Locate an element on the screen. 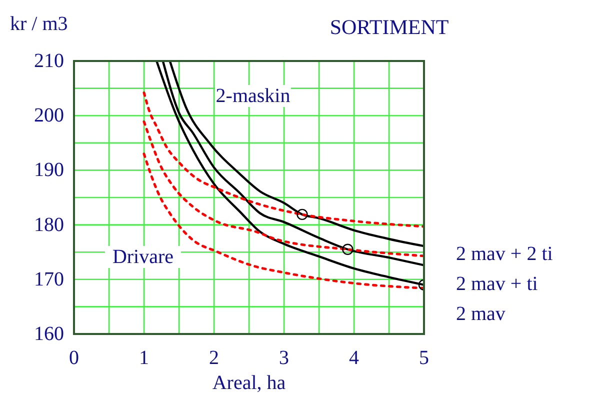  y-tick-label: 190 is located at coordinates (49, 170).